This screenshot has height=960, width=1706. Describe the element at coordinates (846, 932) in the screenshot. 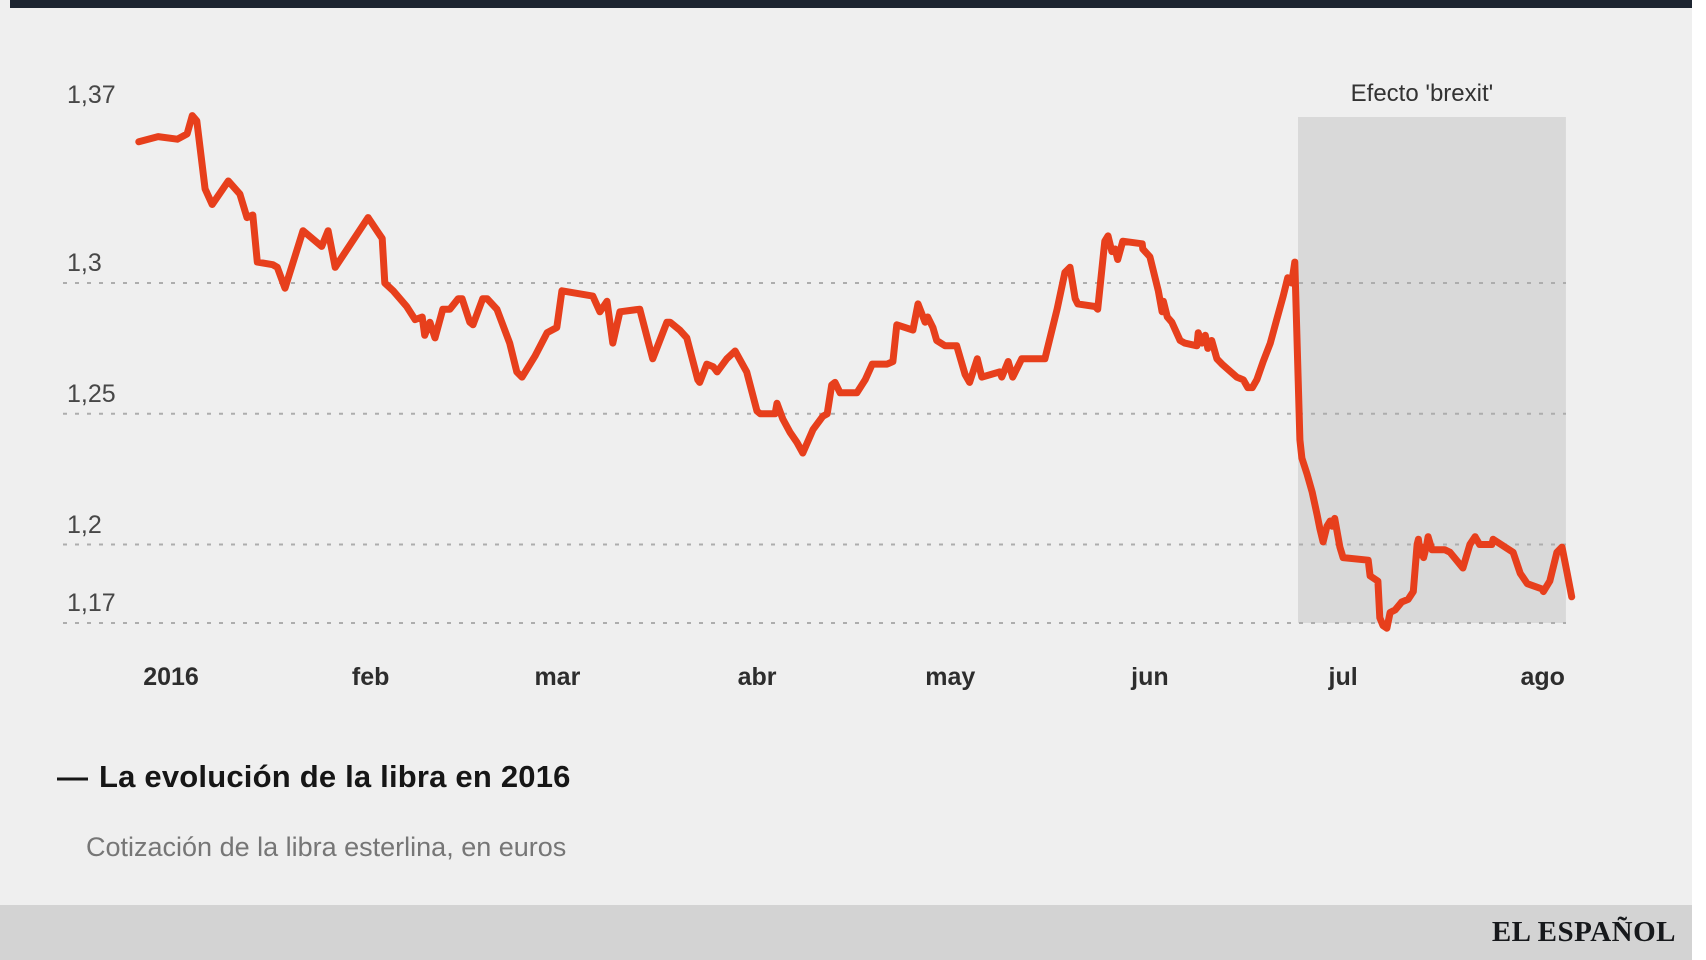

I see `source-bar: EL ESPAÑOL` at that location.